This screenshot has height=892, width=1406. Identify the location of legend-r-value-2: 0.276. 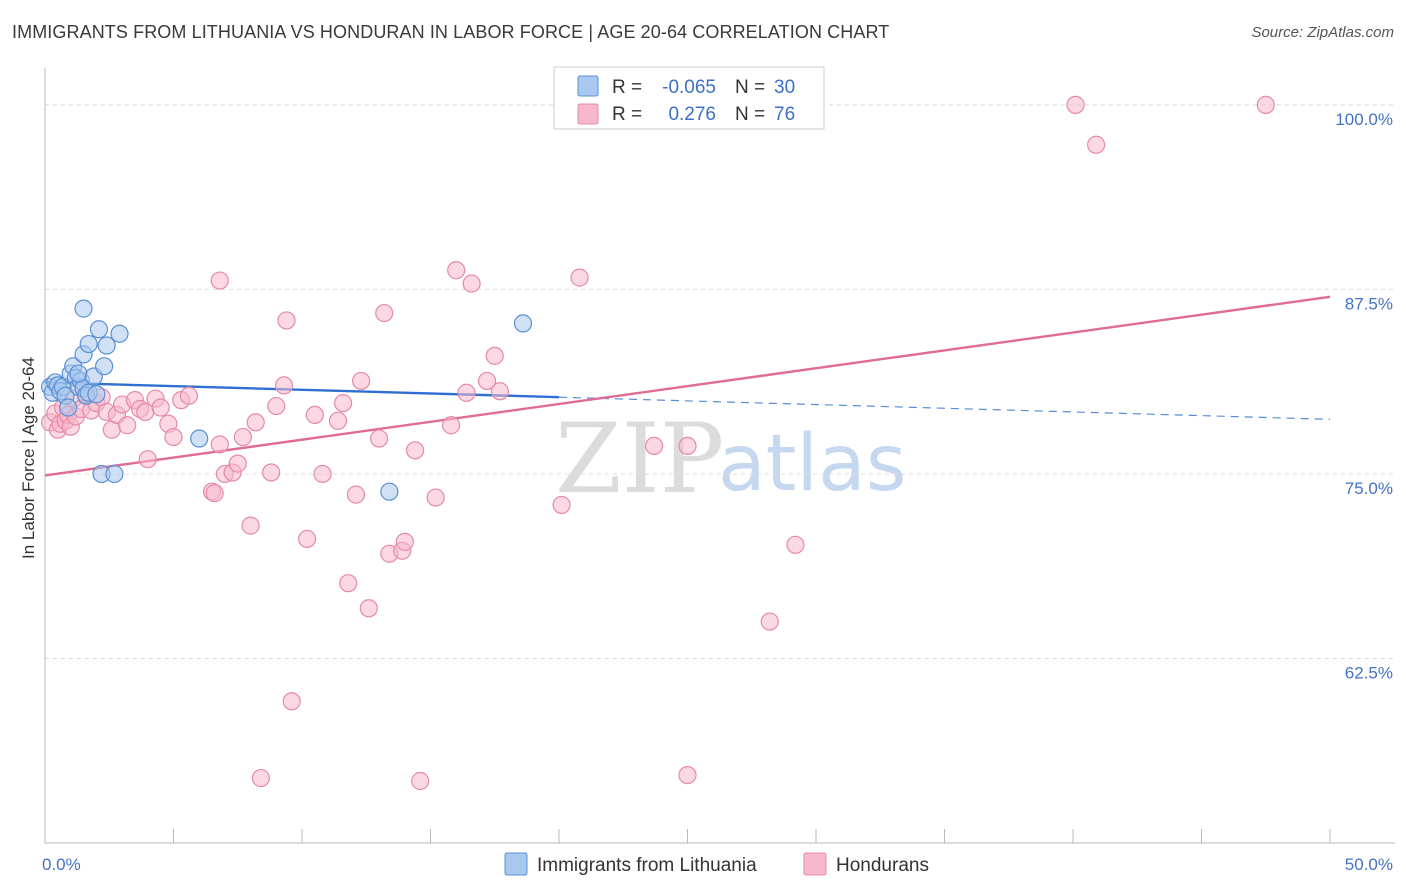
(692, 114).